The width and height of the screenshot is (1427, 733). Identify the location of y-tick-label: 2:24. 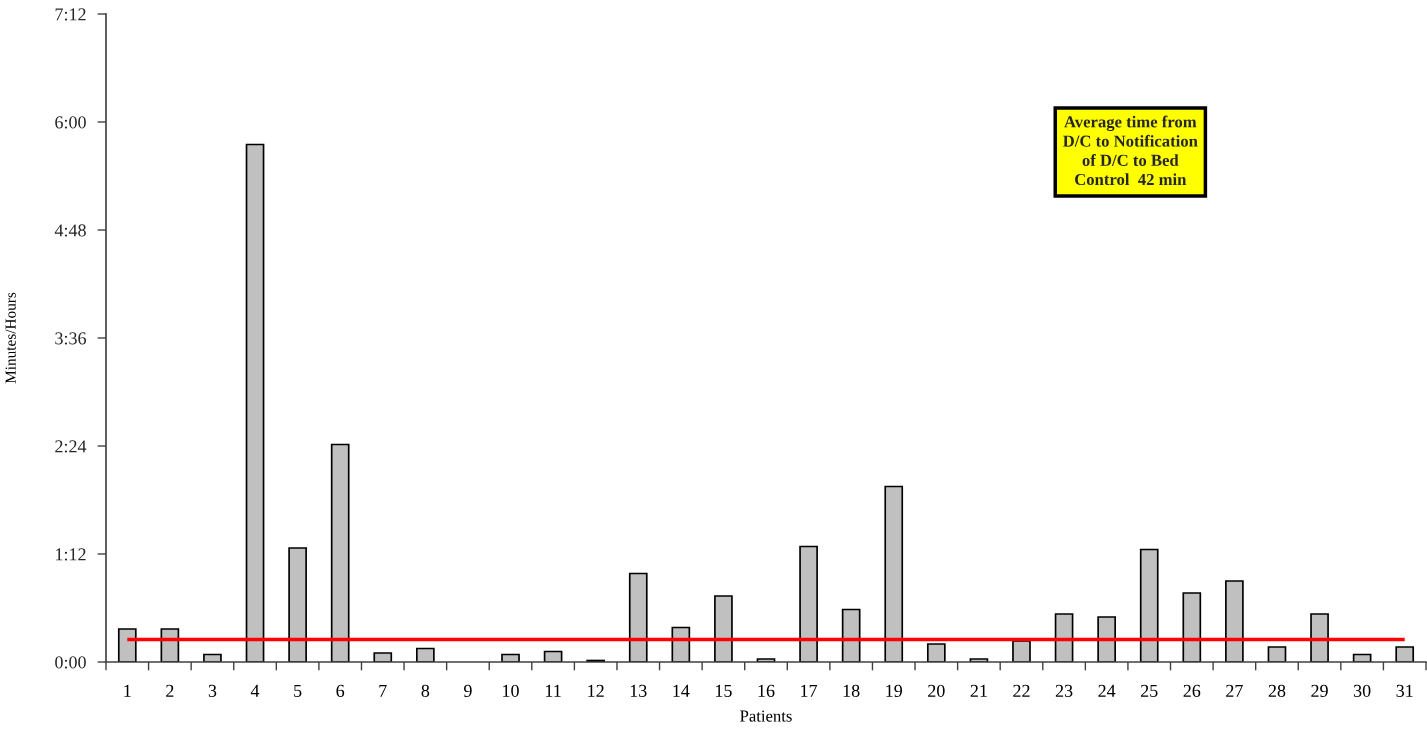
(71, 446).